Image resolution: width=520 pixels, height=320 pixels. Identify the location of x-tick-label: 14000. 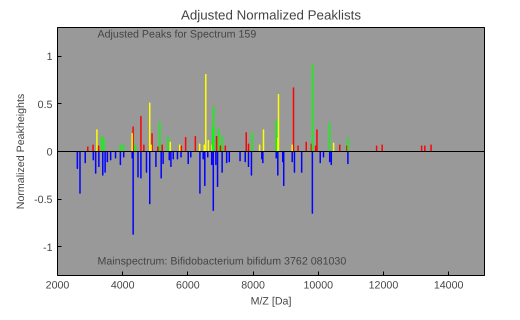
(449, 286).